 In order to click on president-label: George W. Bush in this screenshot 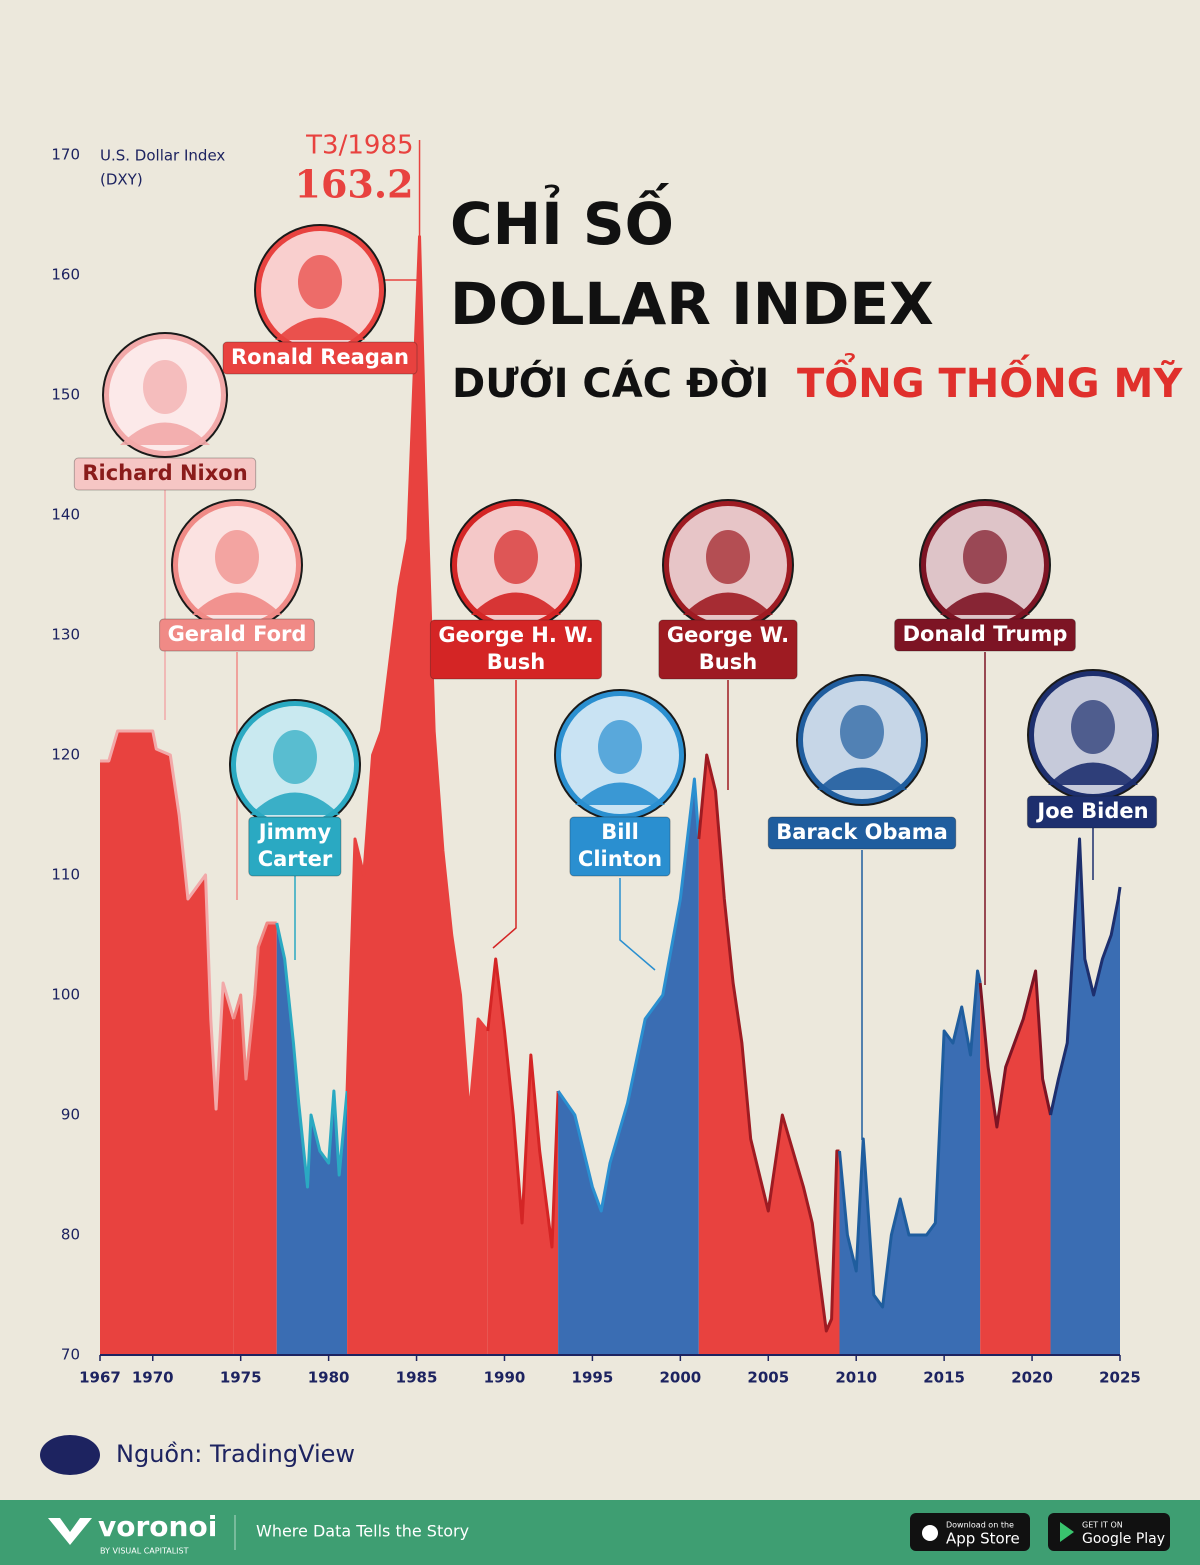, I will do `click(728, 649)`.